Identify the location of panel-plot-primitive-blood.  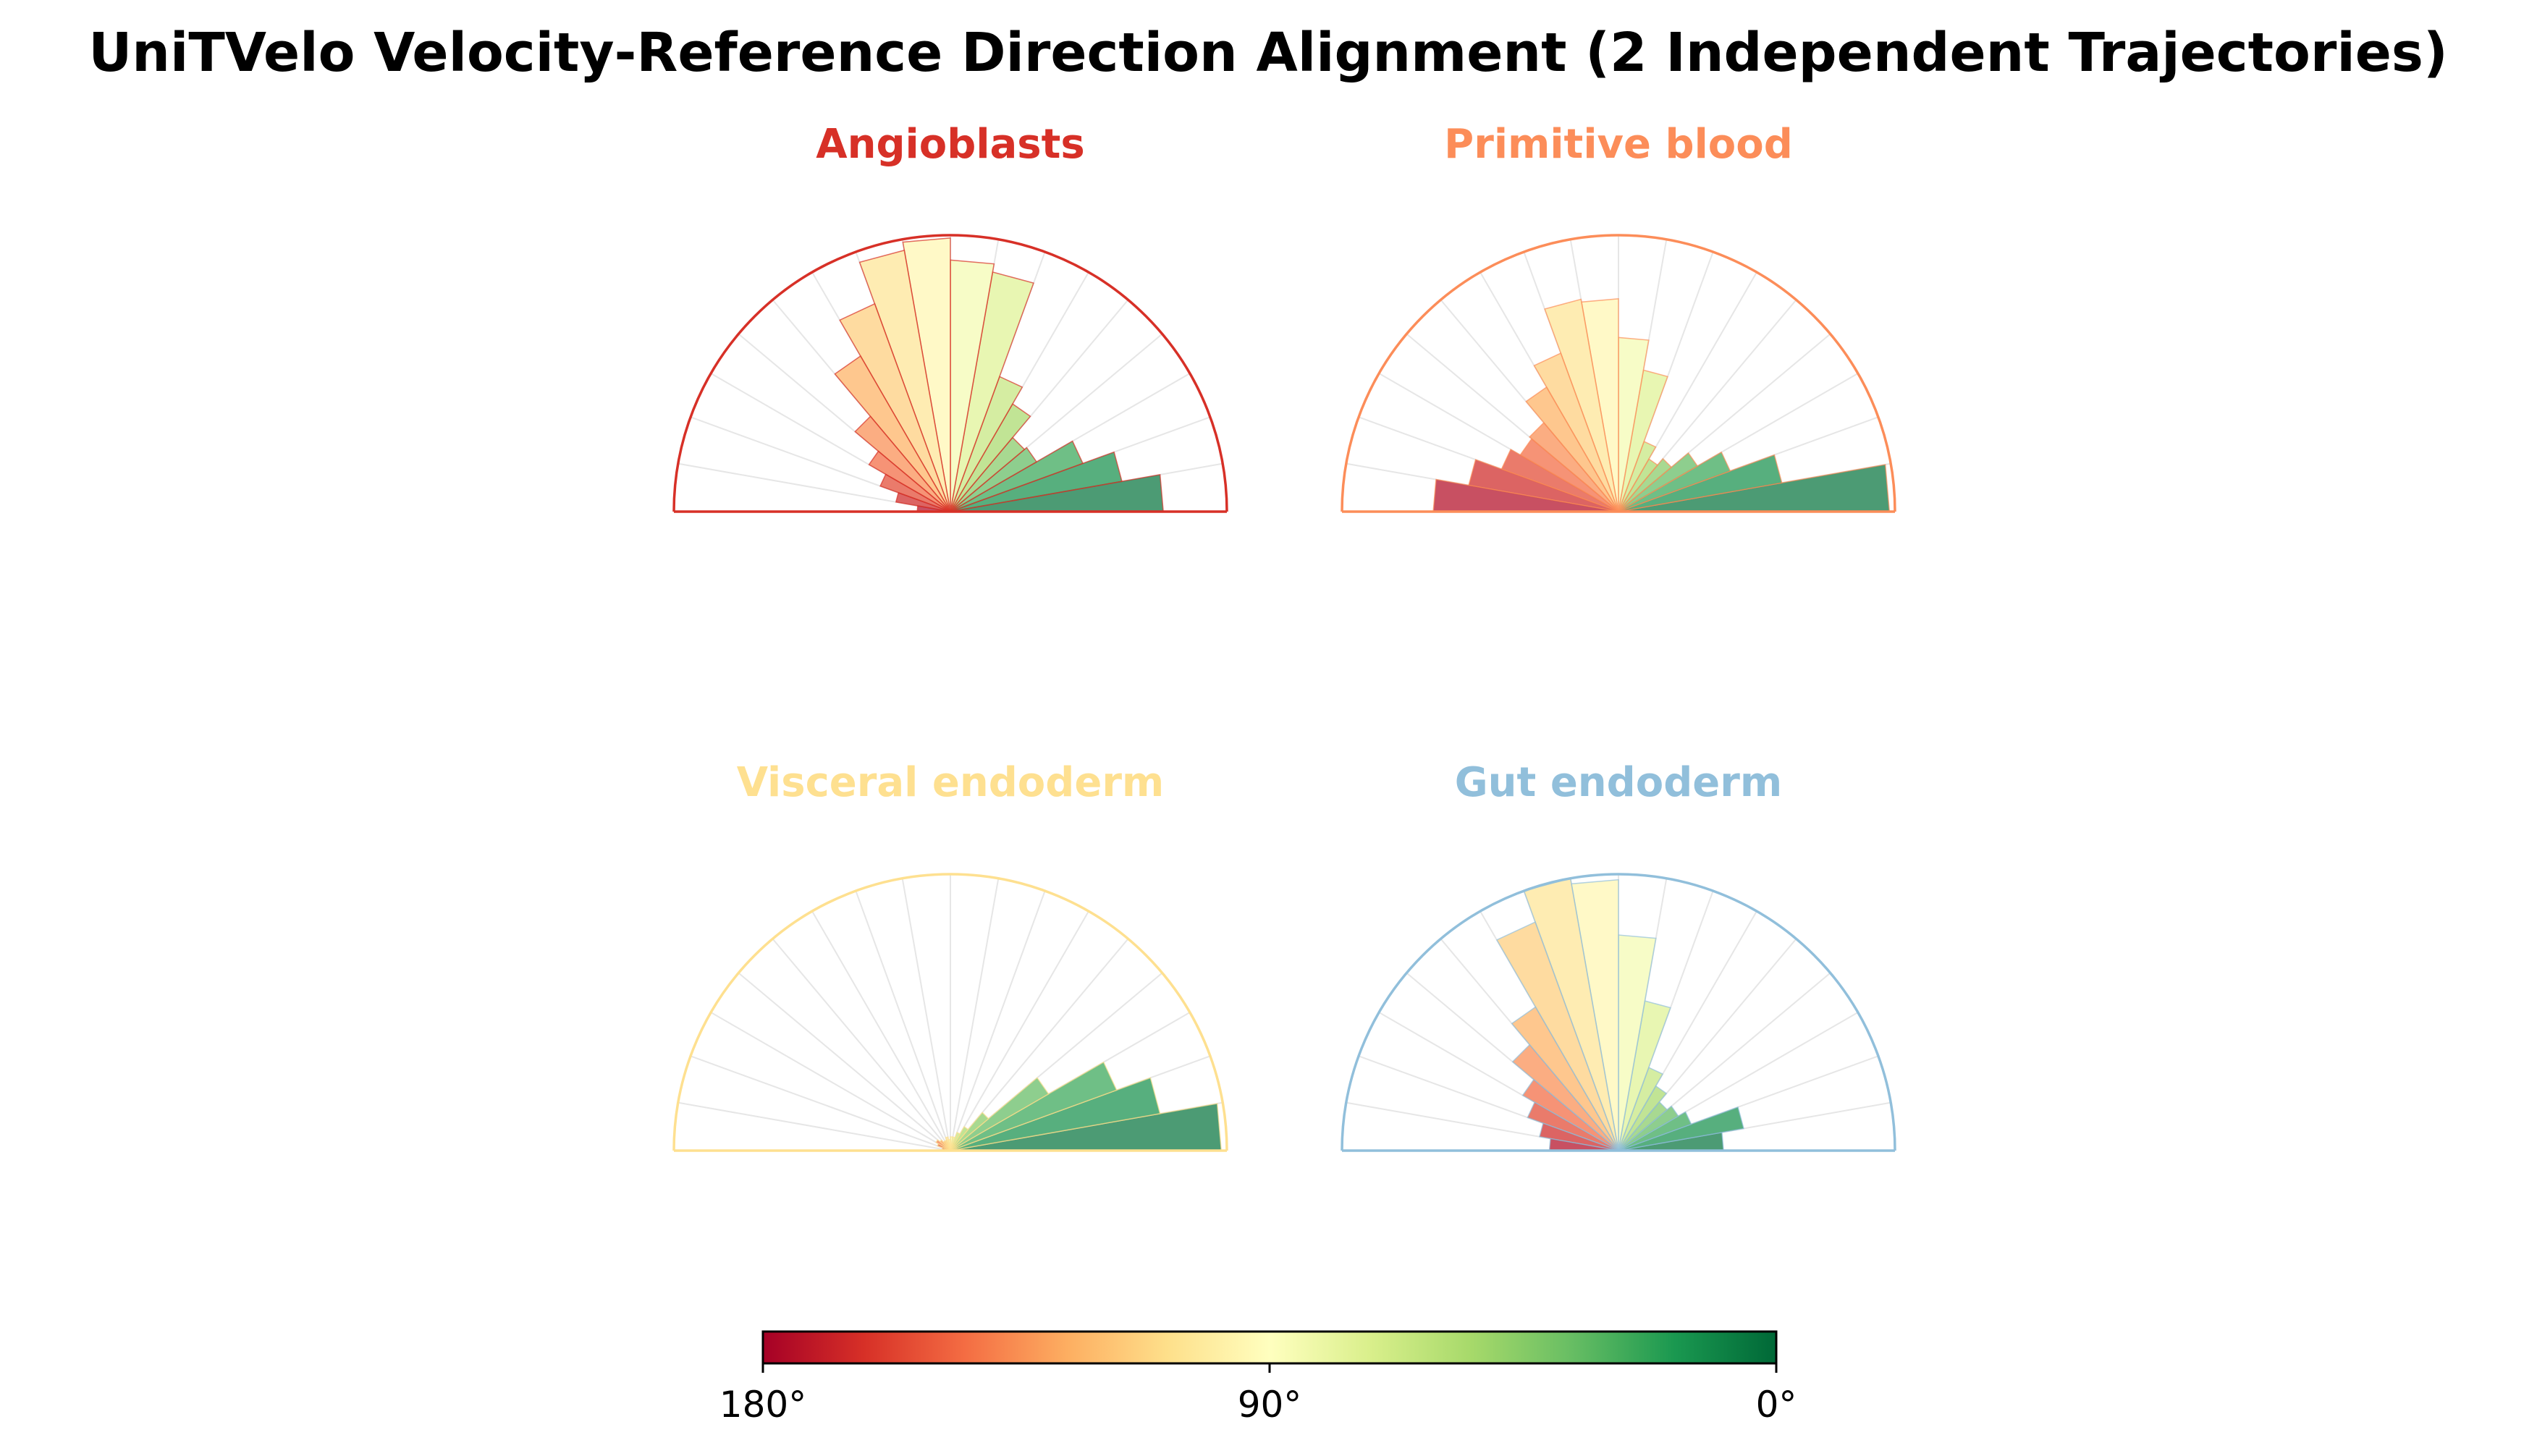
(1618, 373).